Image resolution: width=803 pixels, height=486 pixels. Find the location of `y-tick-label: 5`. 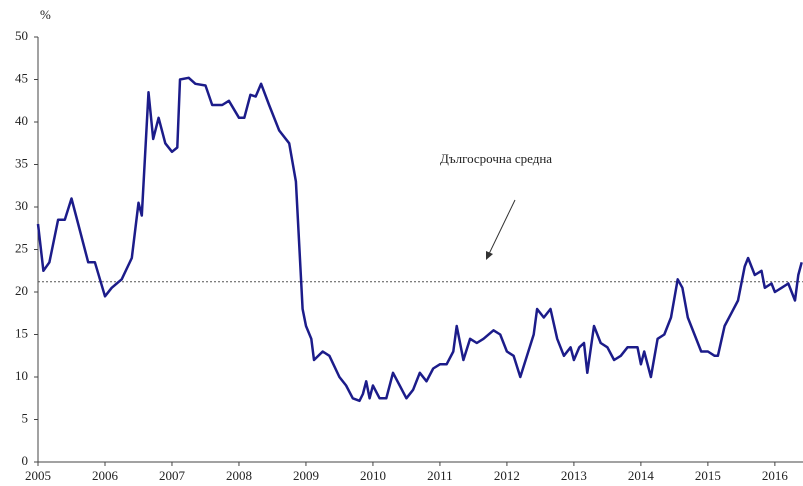

y-tick-label: 5 is located at coordinates (25, 417).